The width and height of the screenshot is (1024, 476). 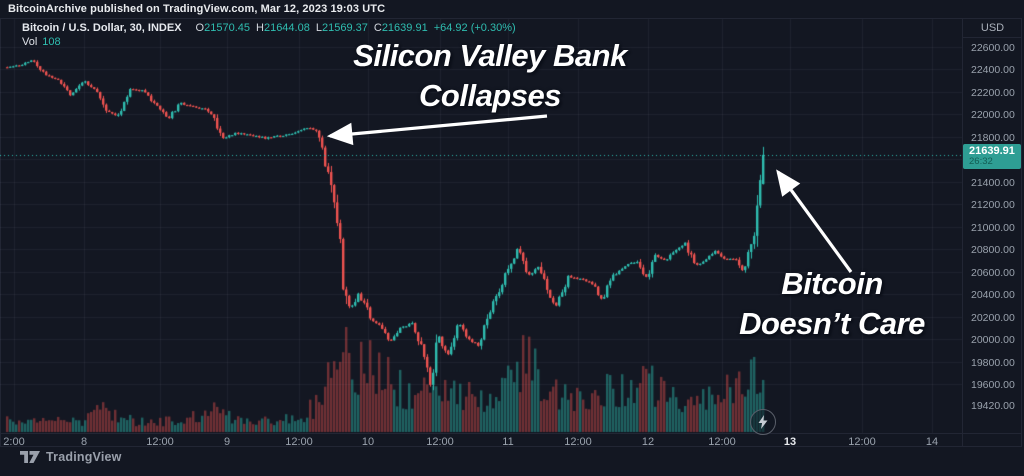 What do you see at coordinates (993, 250) in the screenshot?
I see `price-tick-label: 20800.00` at bounding box center [993, 250].